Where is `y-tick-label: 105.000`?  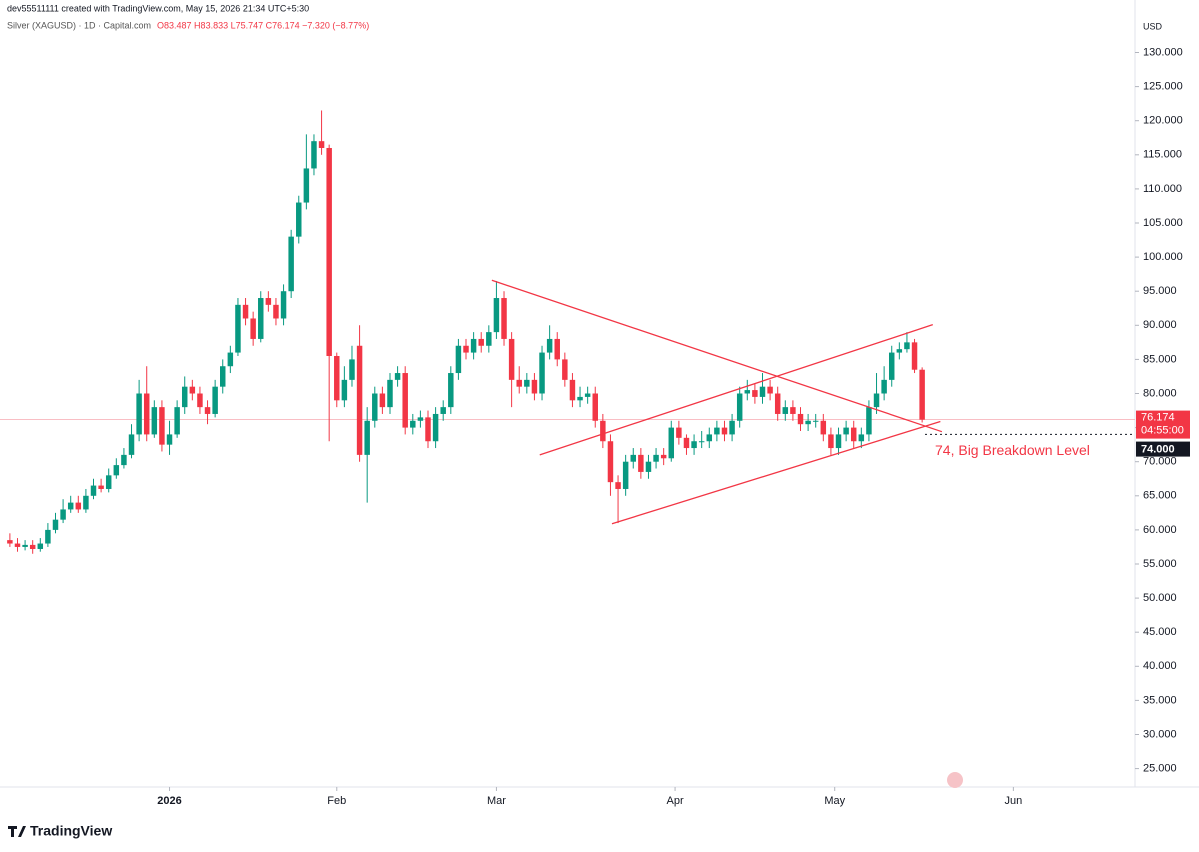 y-tick-label: 105.000 is located at coordinates (1163, 223).